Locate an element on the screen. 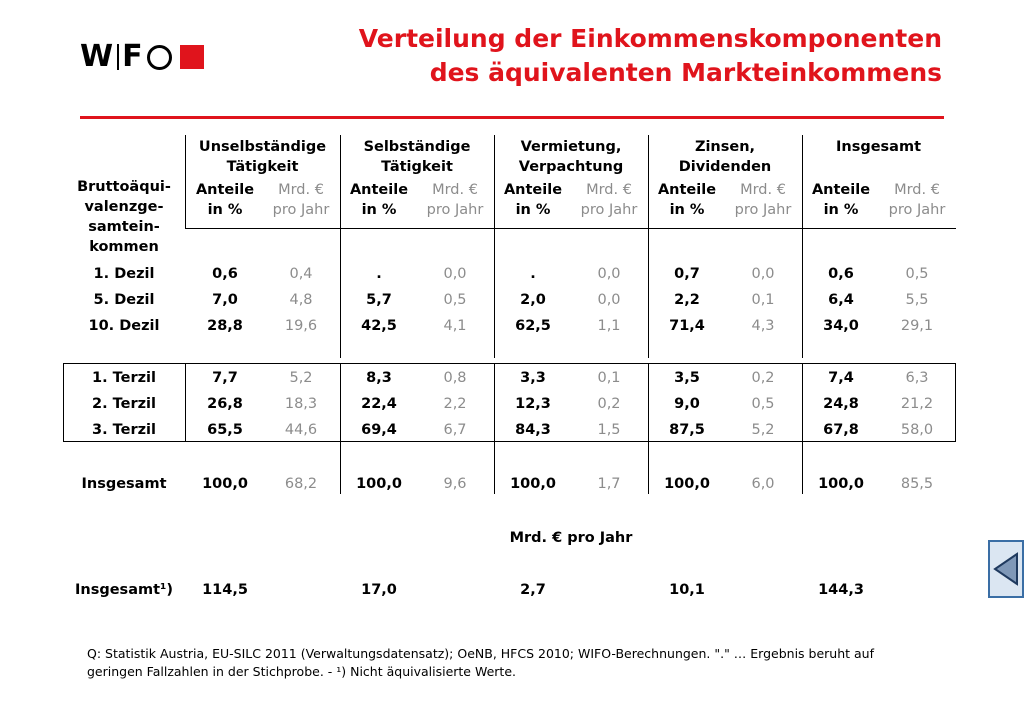  amount-mrd-cell: 2,2 is located at coordinates (455, 404).